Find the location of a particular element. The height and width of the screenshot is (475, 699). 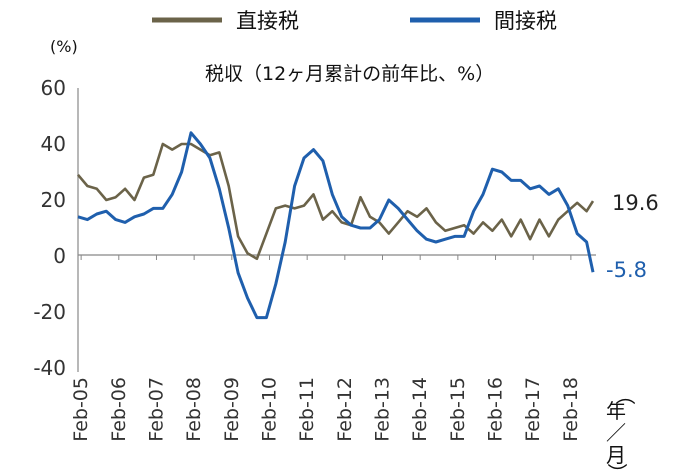

period-year: 年 is located at coordinates (616, 411).